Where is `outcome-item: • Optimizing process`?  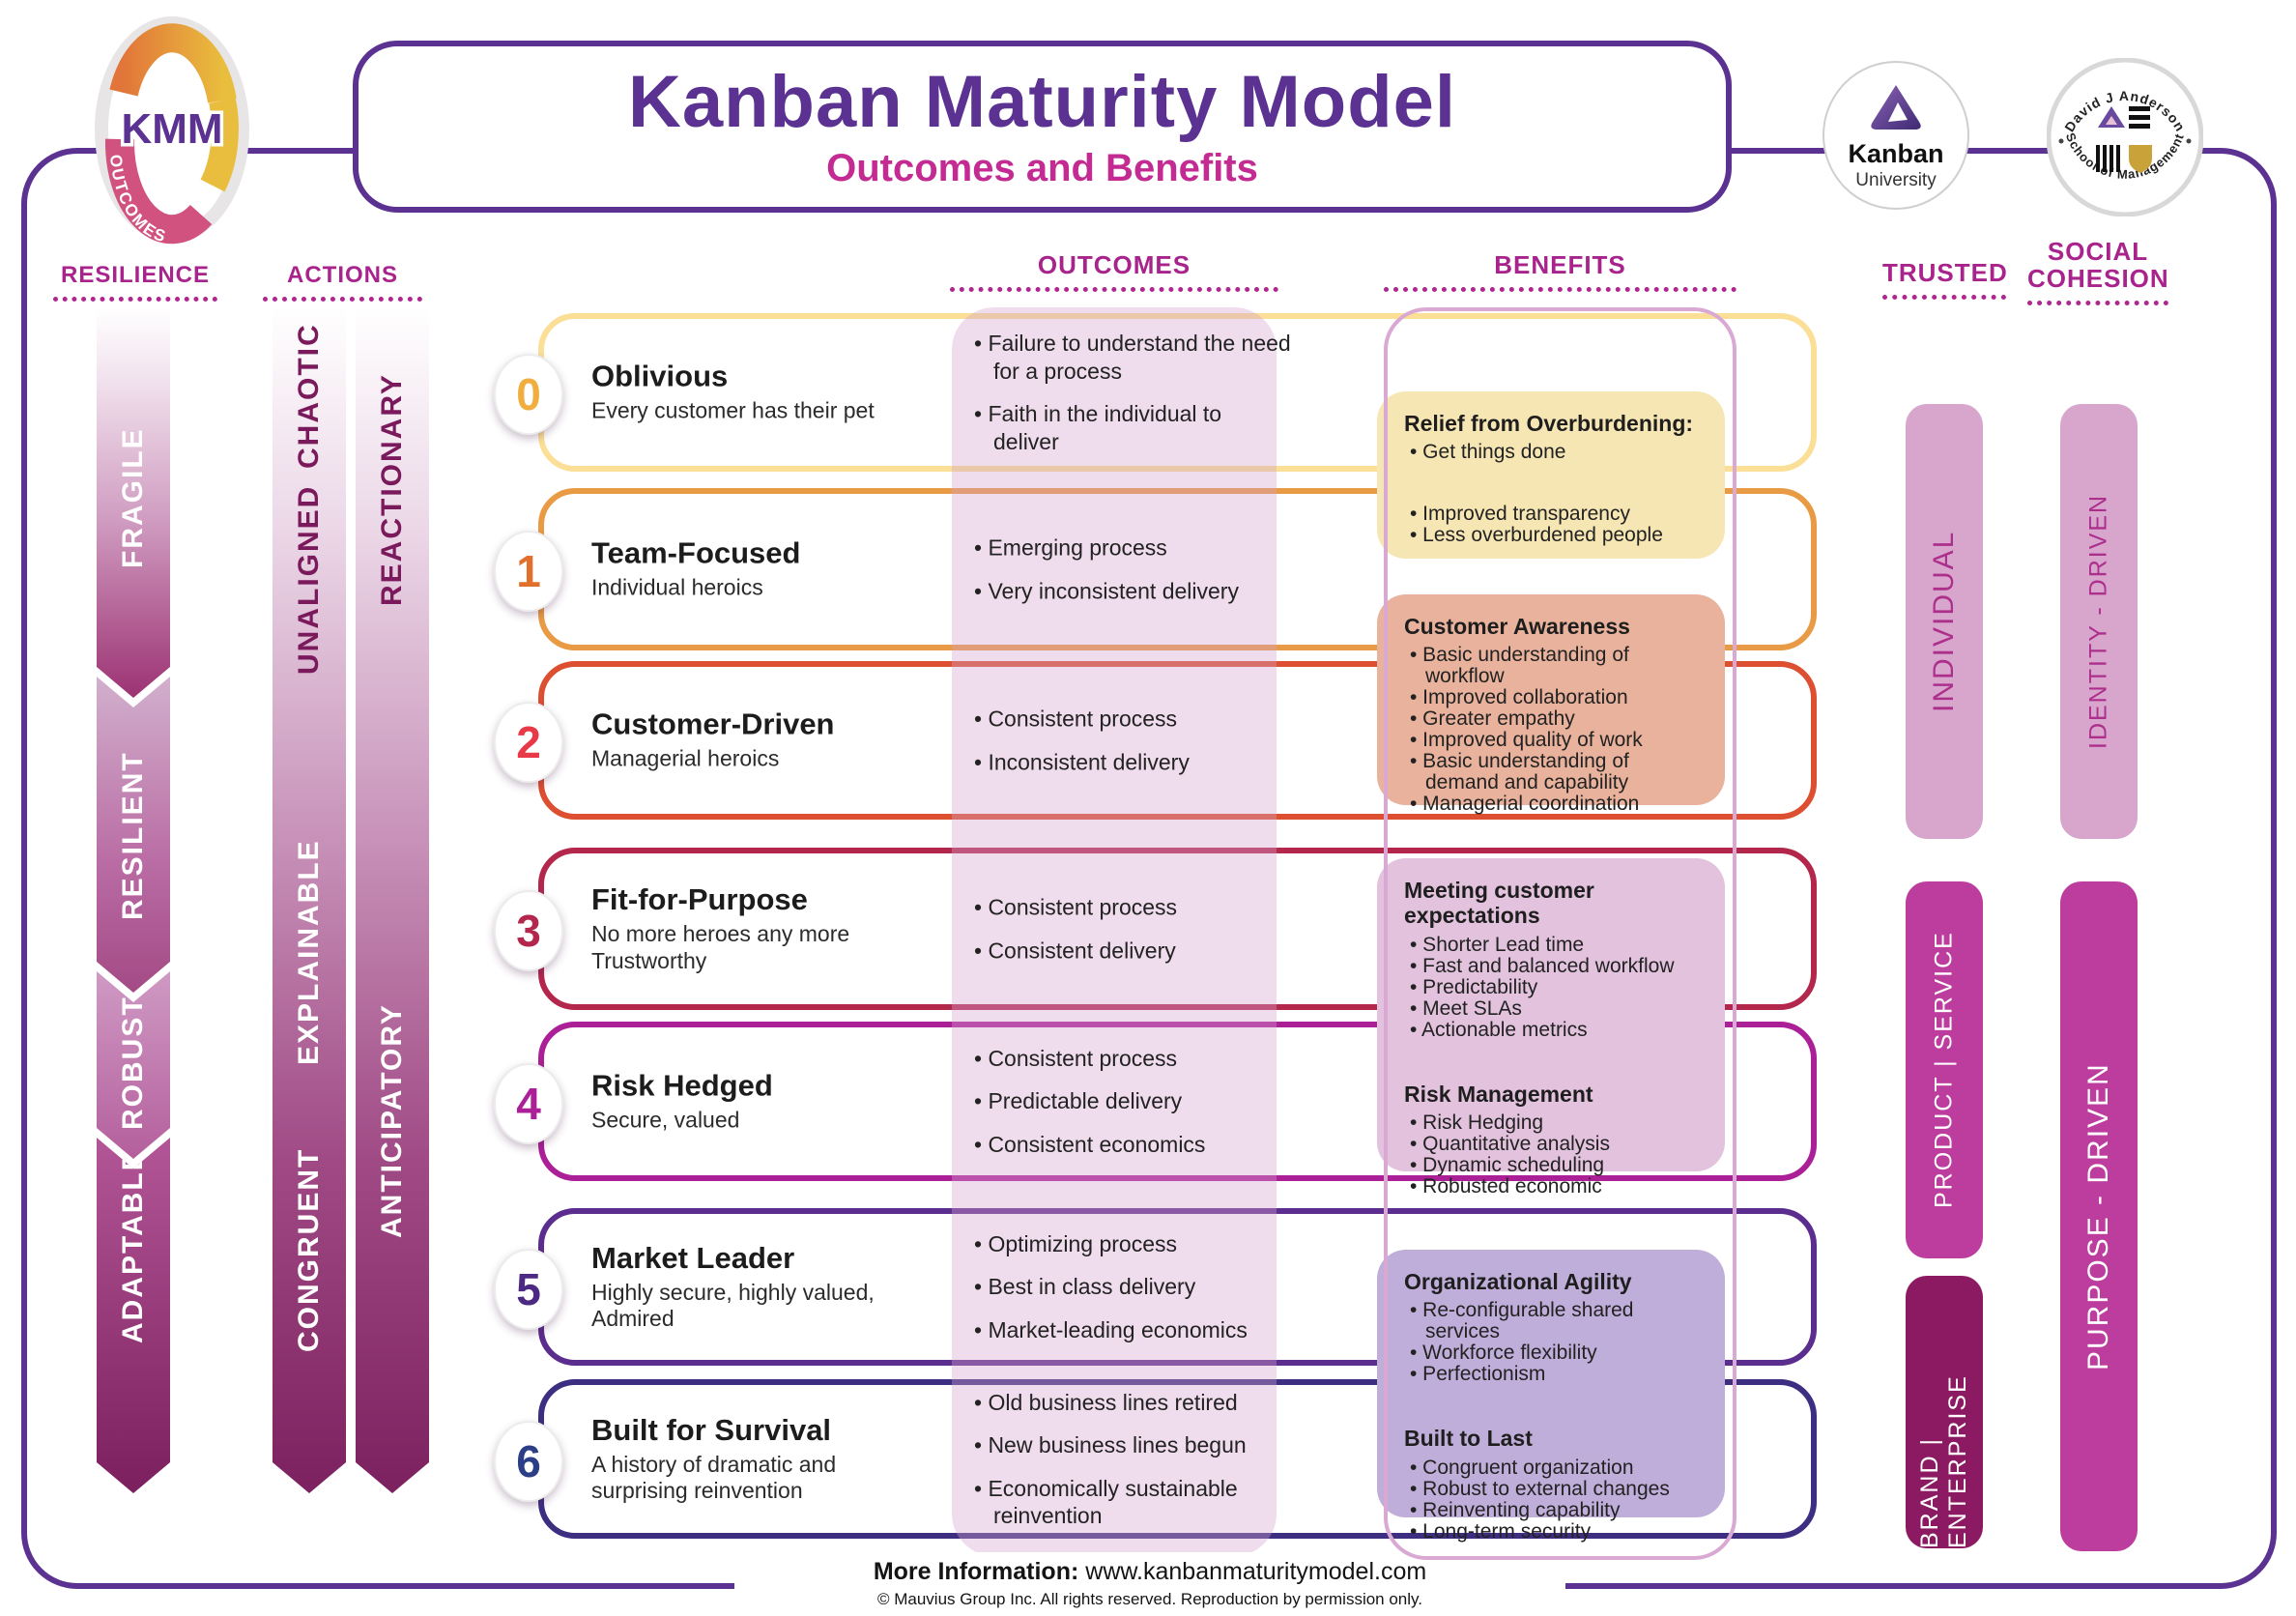 outcome-item: • Optimizing process is located at coordinates (1076, 1243).